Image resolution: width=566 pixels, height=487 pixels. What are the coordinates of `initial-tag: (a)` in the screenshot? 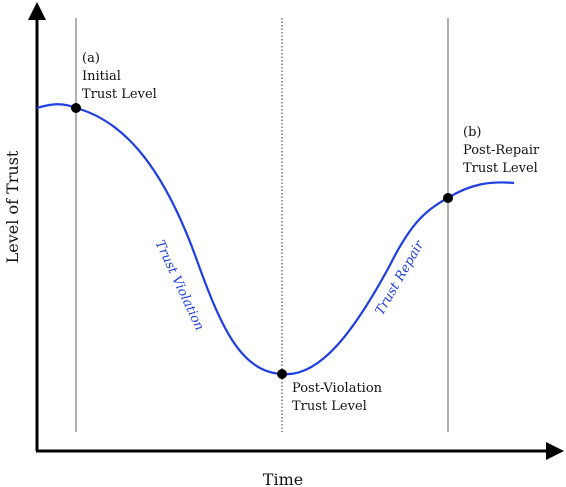 It's located at (91, 58).